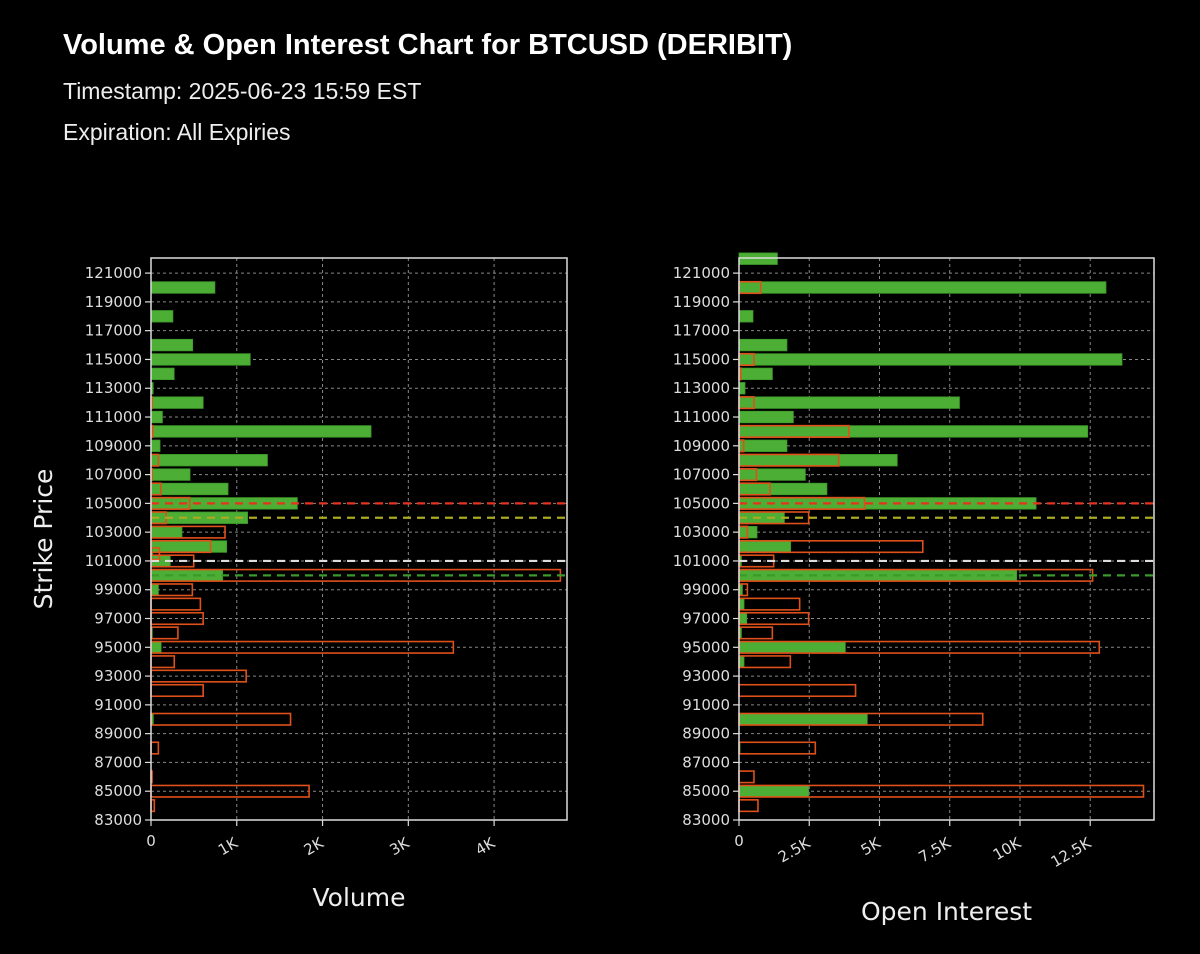 The height and width of the screenshot is (954, 1200). Describe the element at coordinates (706, 705) in the screenshot. I see `y-tick-label: 91000` at that location.